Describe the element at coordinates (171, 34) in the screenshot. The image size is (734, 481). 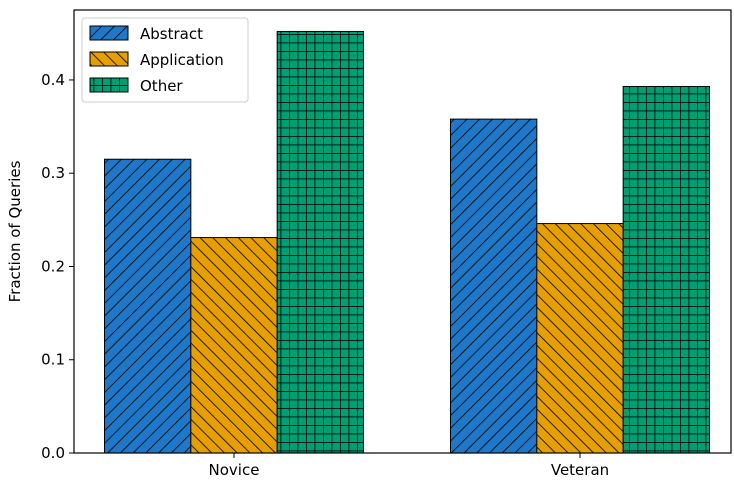
I see `legend-label-abstract: Abstract` at that location.